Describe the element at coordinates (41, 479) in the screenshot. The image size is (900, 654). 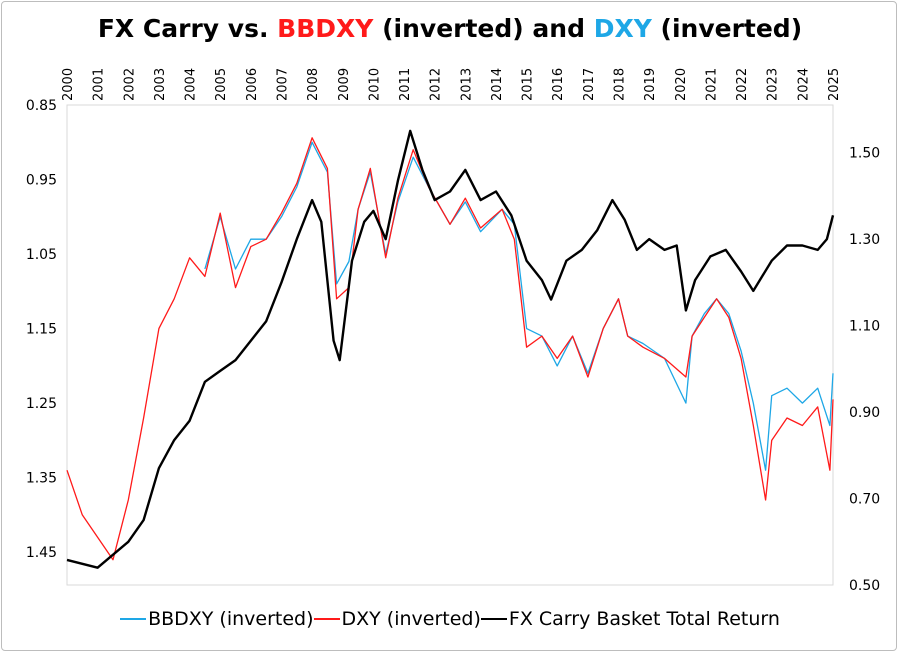
I see `left-tick-label: 1.35` at that location.